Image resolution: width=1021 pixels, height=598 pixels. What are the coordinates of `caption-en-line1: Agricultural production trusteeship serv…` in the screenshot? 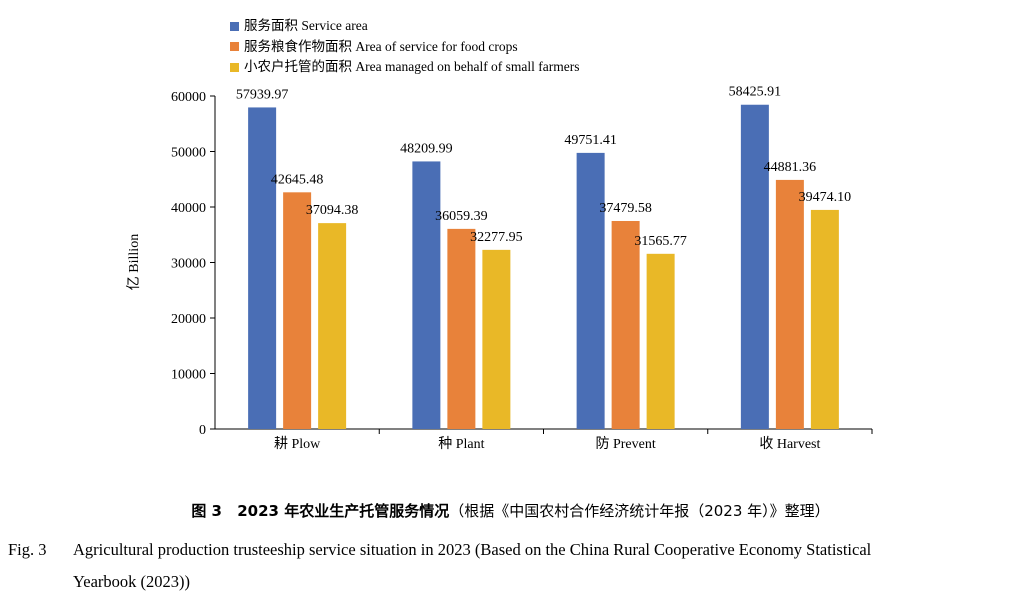 It's located at (472, 549).